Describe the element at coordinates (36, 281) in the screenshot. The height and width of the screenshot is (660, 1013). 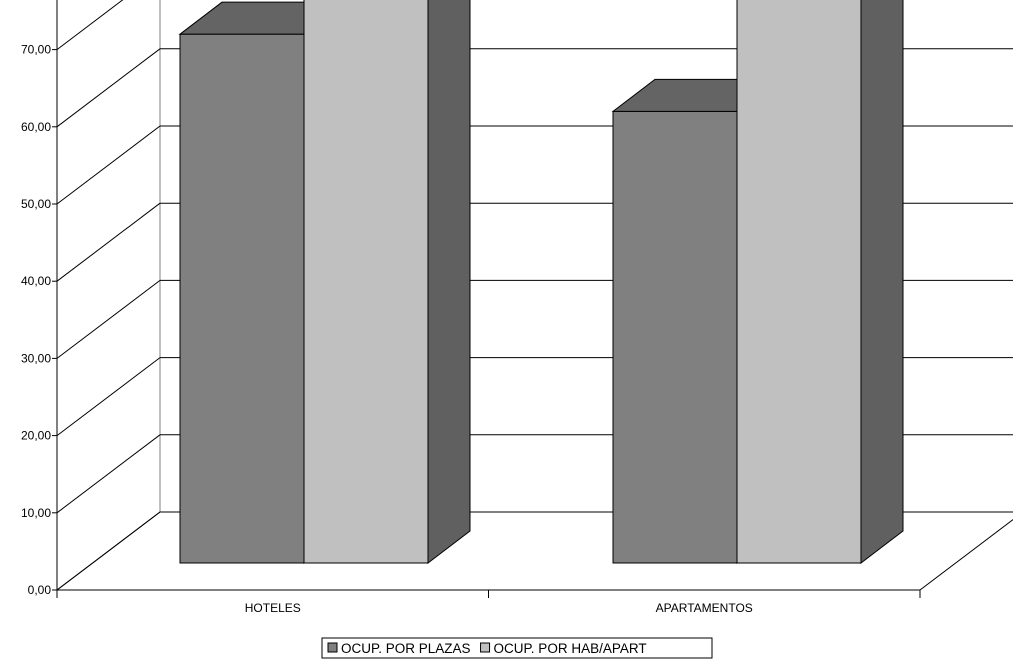
I see `y-tick-label: 40,00` at that location.